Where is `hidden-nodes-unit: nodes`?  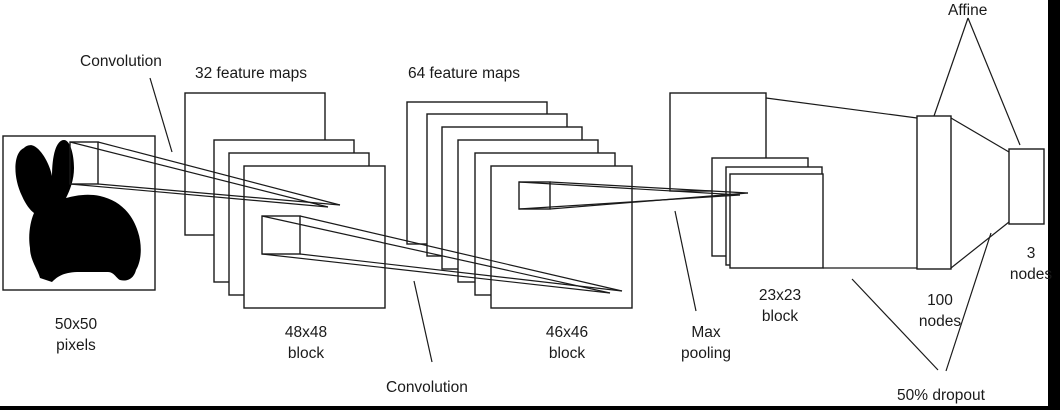
hidden-nodes-unit: nodes is located at coordinates (940, 321).